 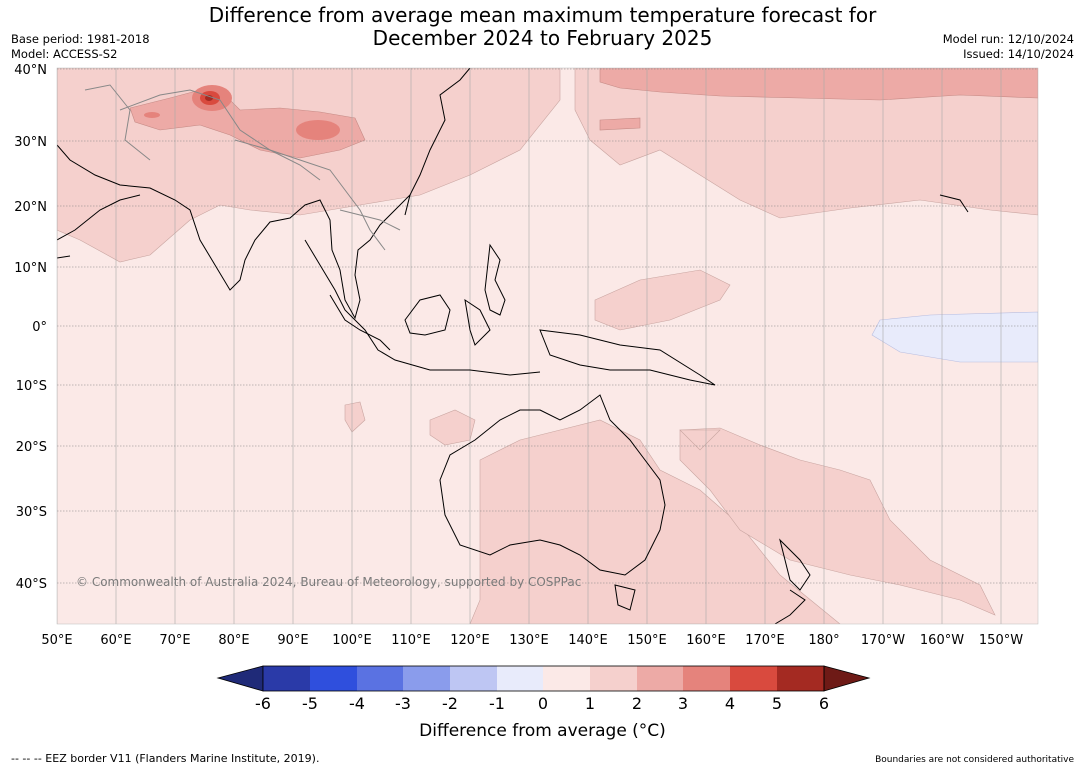 I want to click on lon-label-110e: 110°E, so click(x=411, y=640).